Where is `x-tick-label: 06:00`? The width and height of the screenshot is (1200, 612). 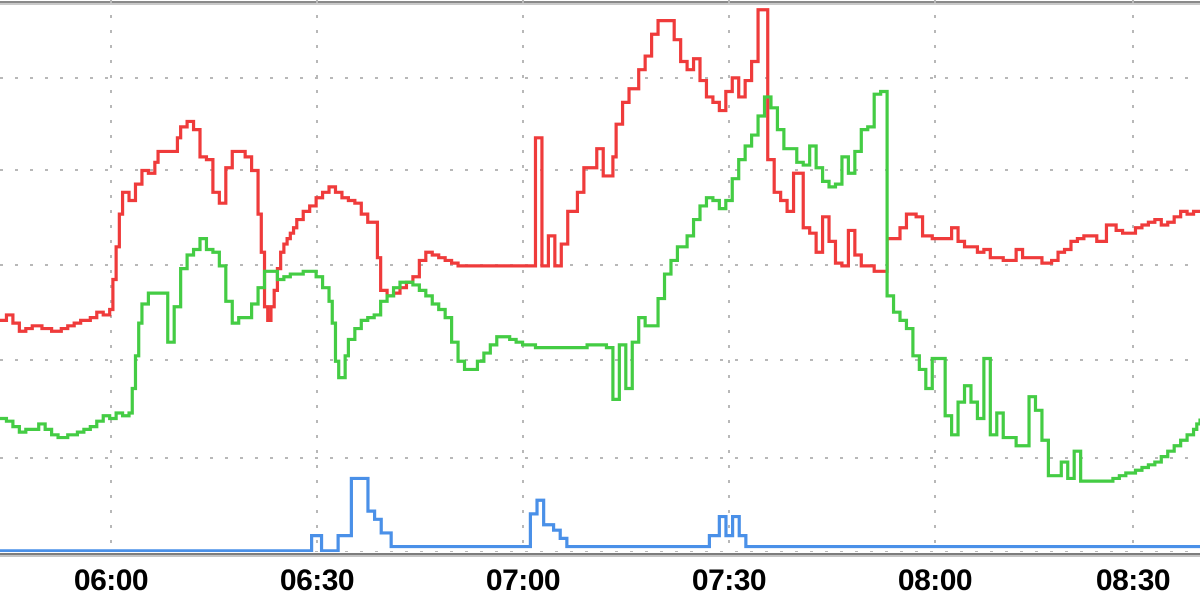 x-tick-label: 06:00 is located at coordinates (111, 580).